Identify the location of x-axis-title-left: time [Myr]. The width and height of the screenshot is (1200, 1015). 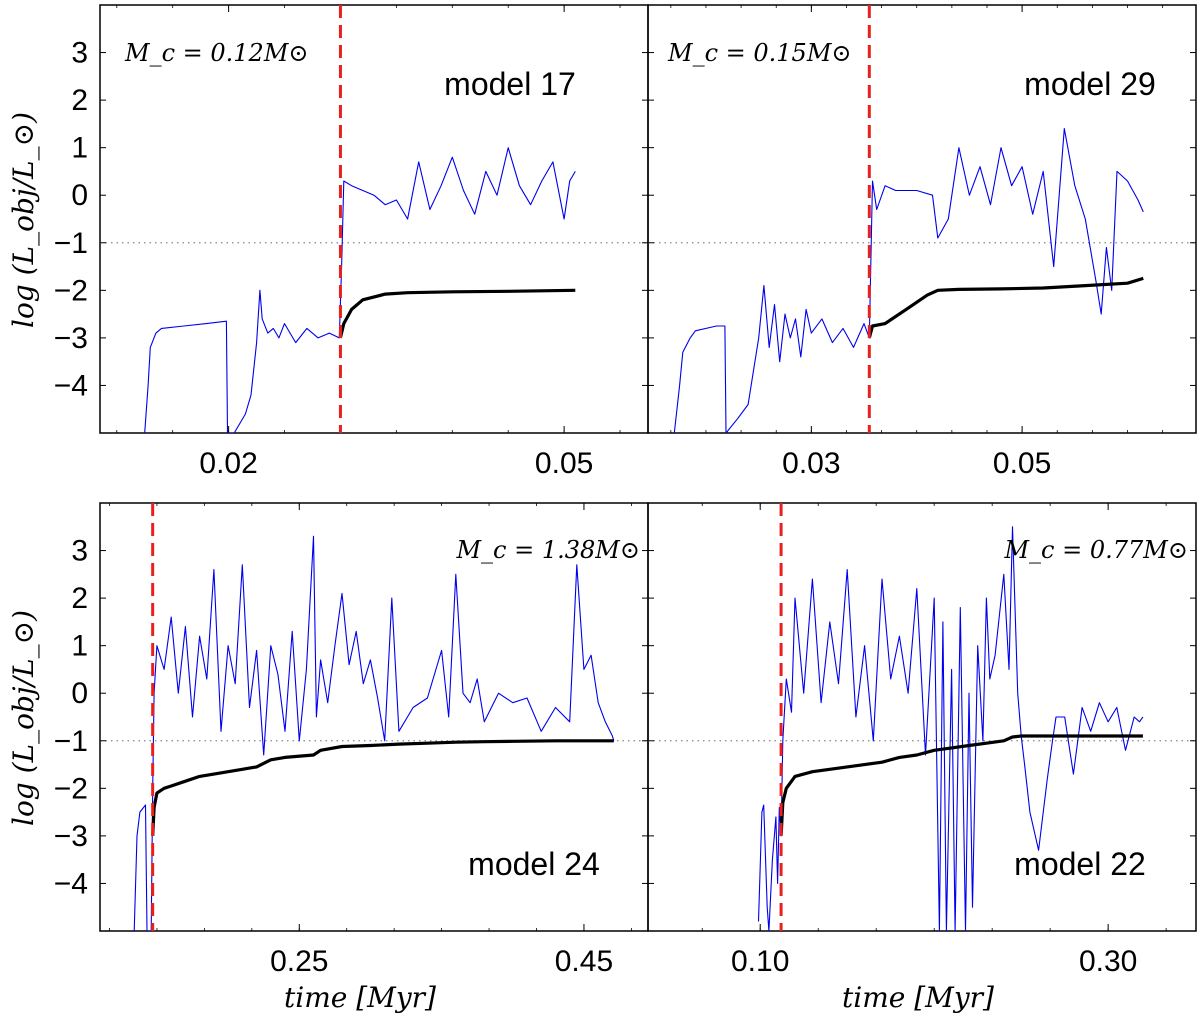
(360, 997).